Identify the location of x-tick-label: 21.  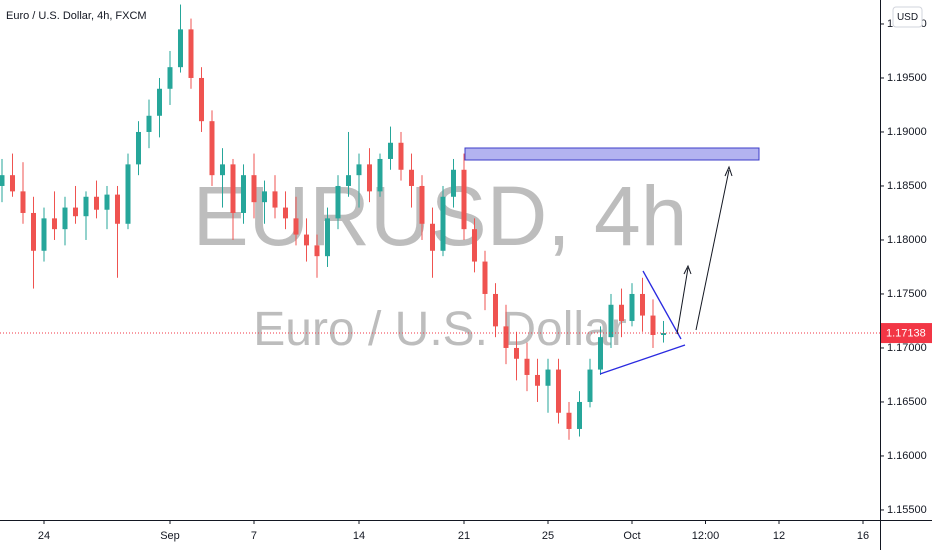
(464, 536).